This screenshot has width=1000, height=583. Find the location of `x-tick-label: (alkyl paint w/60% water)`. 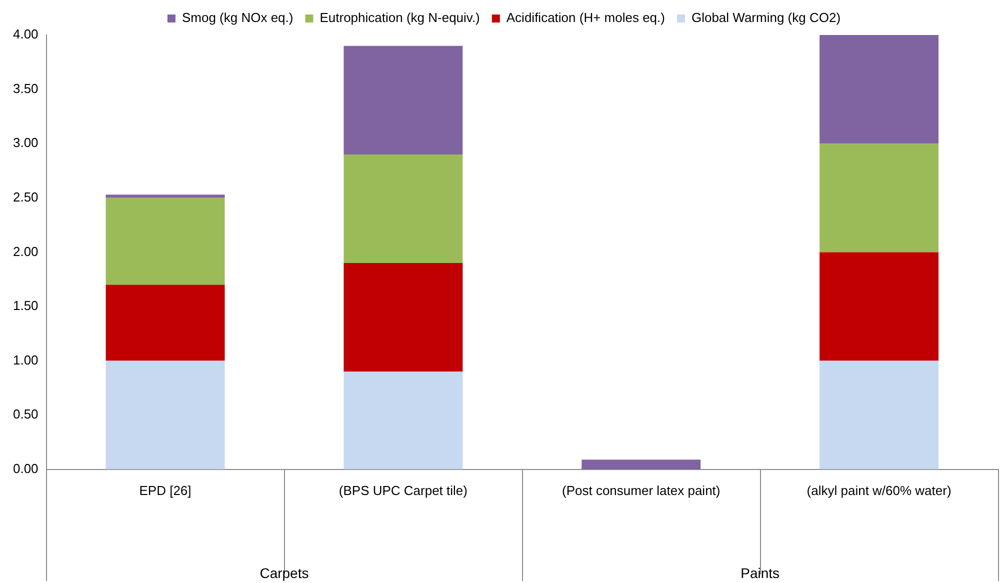

x-tick-label: (alkyl paint w/60% water) is located at coordinates (879, 490).